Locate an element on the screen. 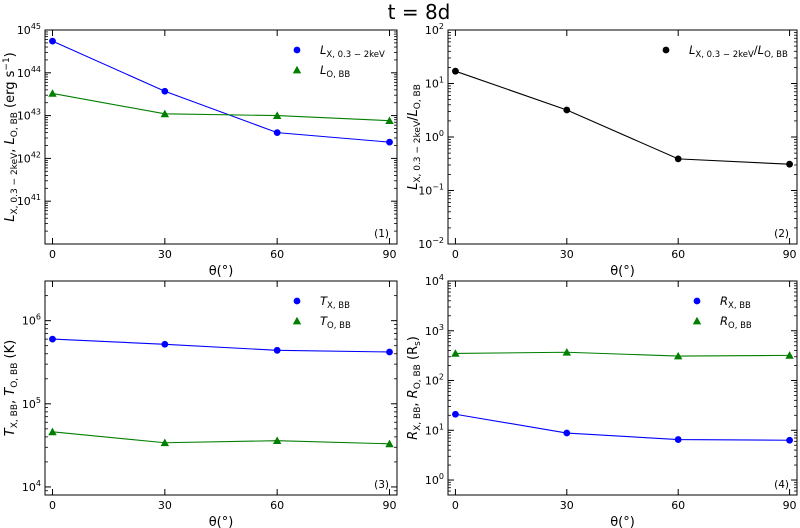 This screenshot has width=800, height=528. y-tick-label: 1042 is located at coordinates (29, 157).